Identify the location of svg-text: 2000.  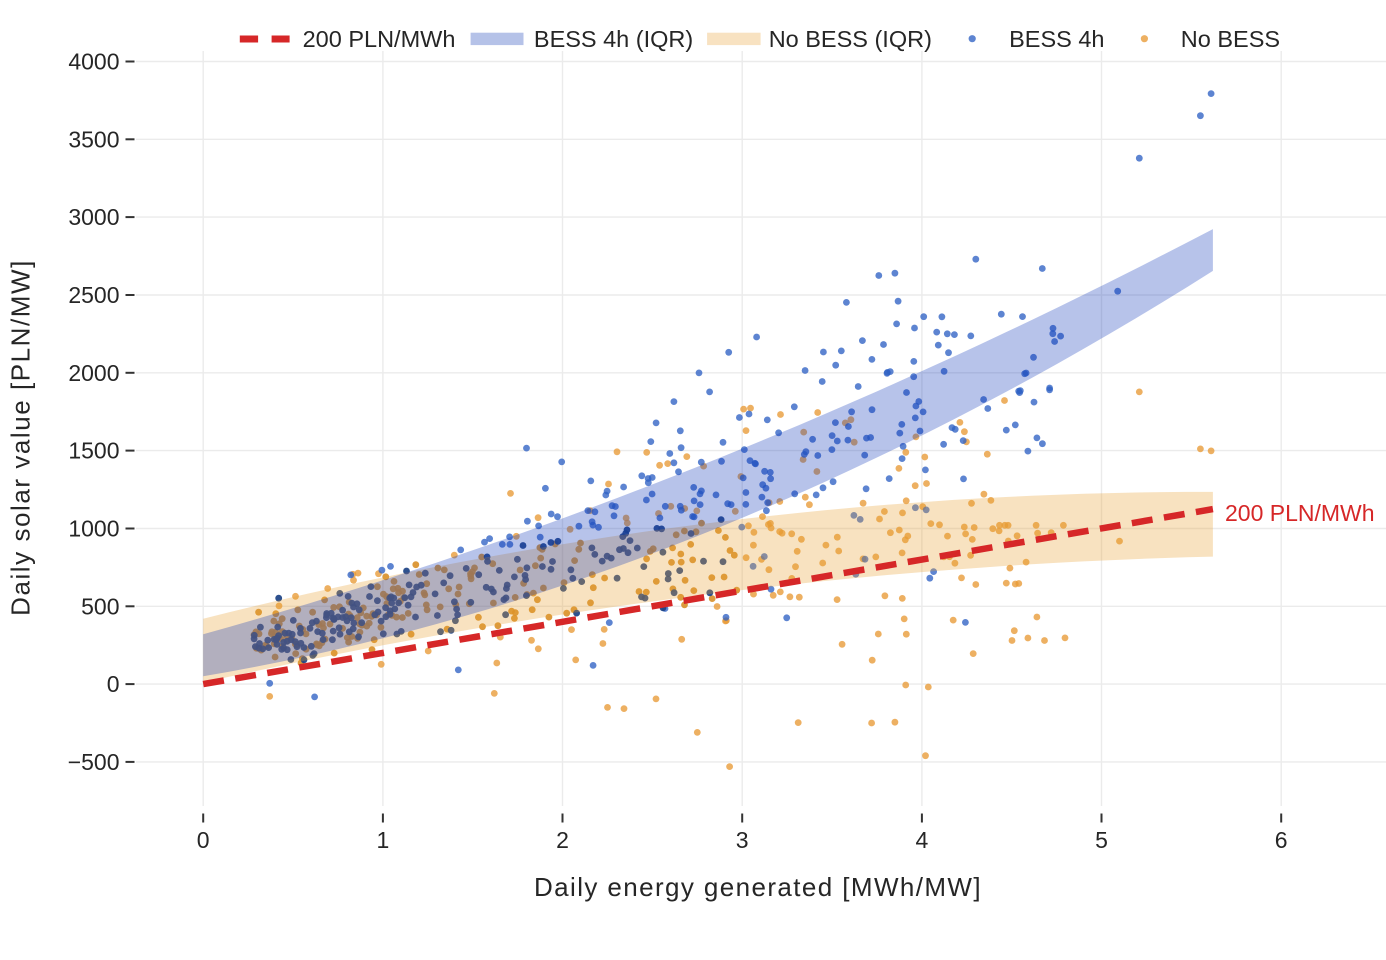
(93, 373).